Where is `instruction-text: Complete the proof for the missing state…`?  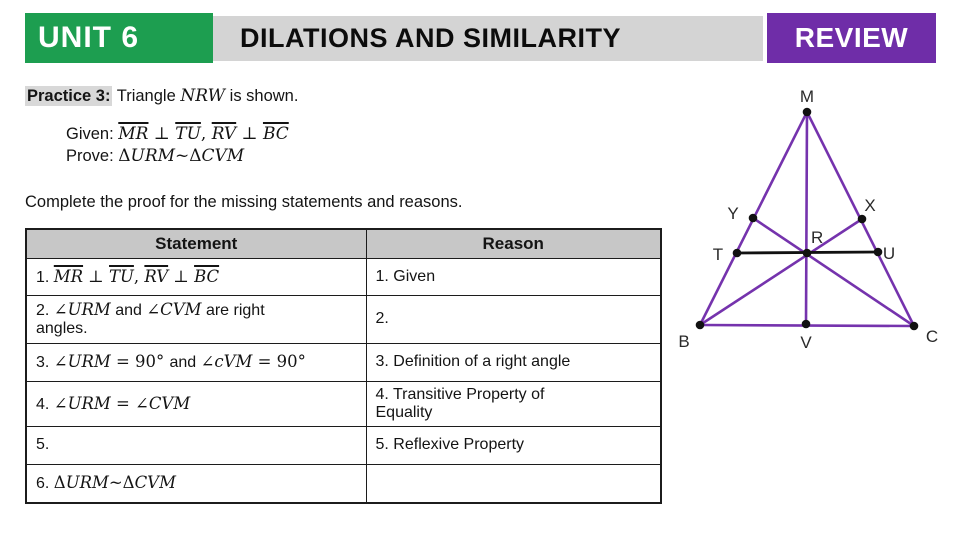
instruction-text: Complete the proof for the missing state… is located at coordinates (244, 202).